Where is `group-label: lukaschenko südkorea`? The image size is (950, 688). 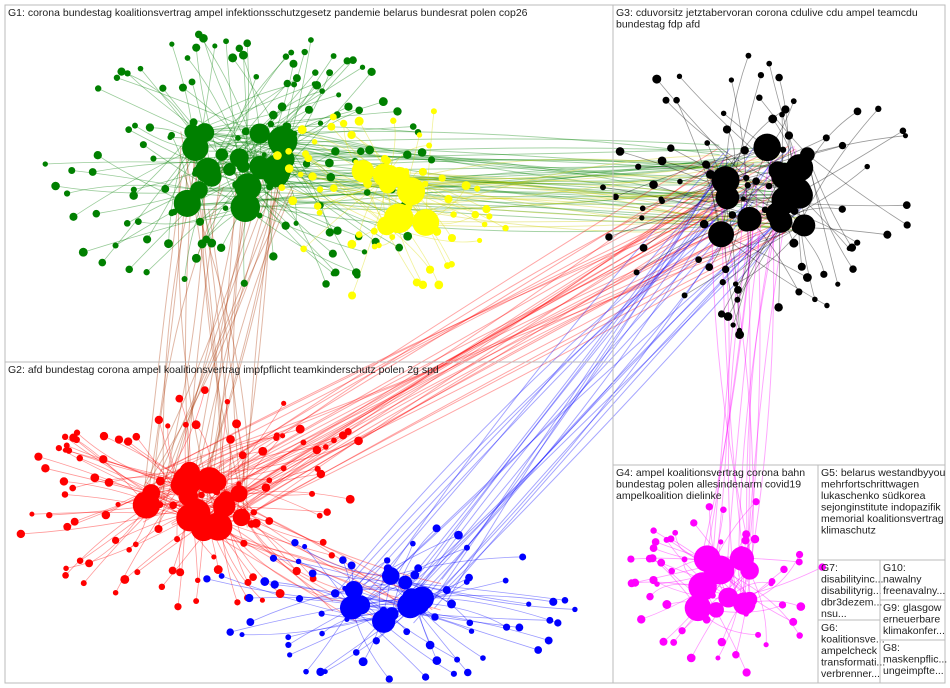
group-label: lukaschenko südkorea is located at coordinates (873, 496).